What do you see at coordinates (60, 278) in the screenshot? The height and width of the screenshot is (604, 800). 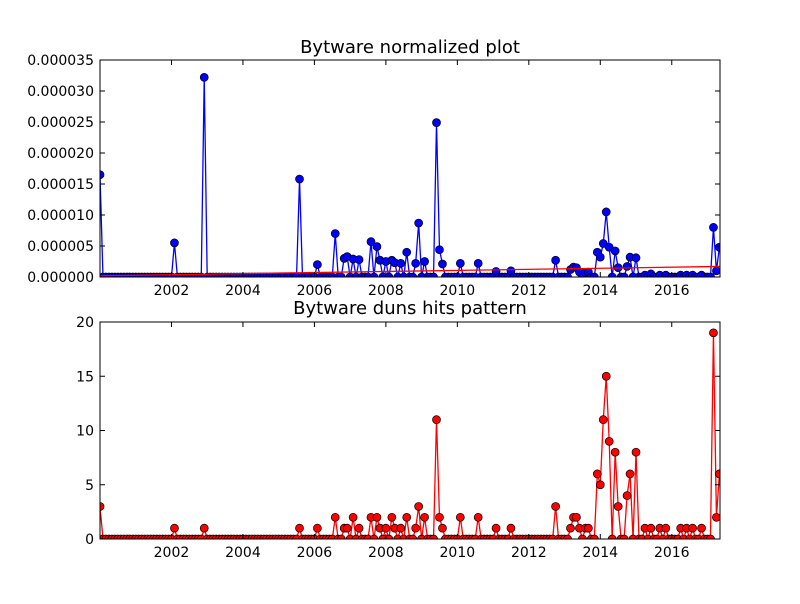 I see `top-y-tick-label: 0.000000` at bounding box center [60, 278].